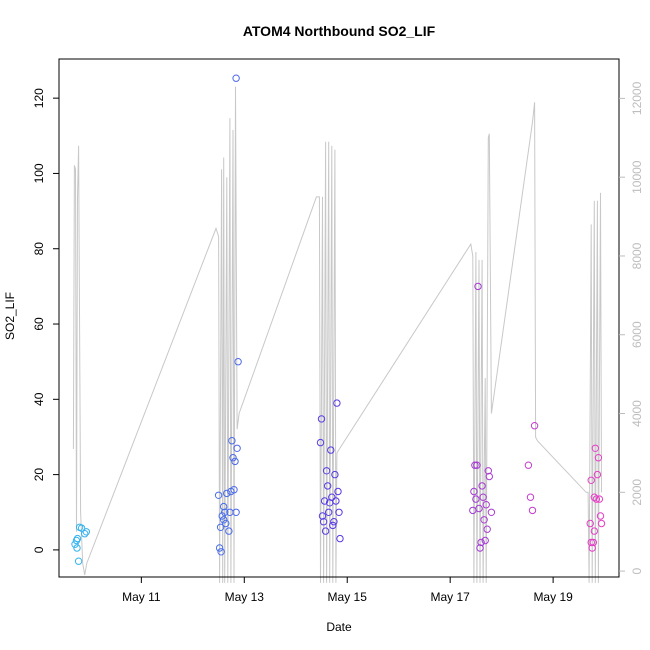 This screenshot has width=650, height=650. Describe the element at coordinates (39, 173) in the screenshot. I see `y-tick-label: 100` at that location.